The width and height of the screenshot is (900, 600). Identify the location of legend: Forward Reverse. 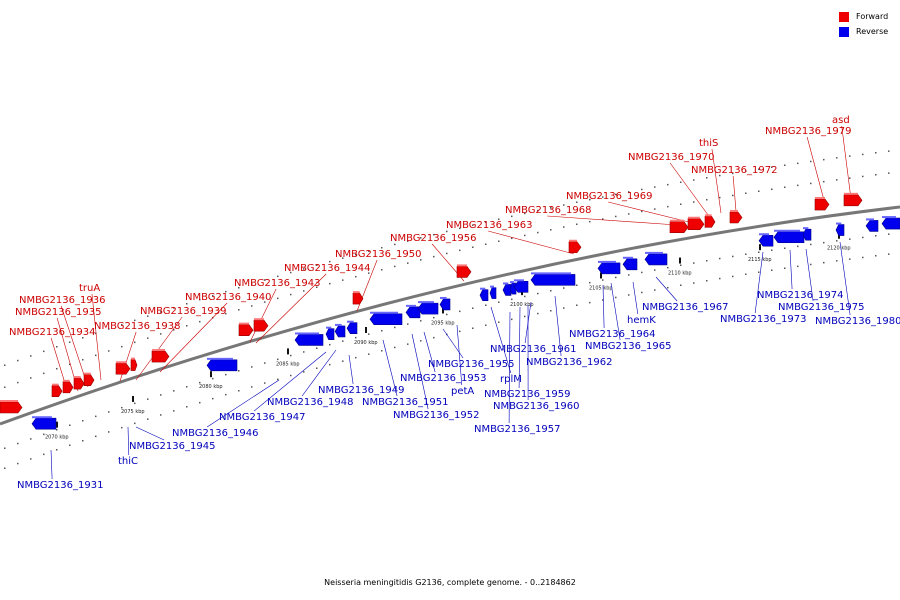
(863, 24).